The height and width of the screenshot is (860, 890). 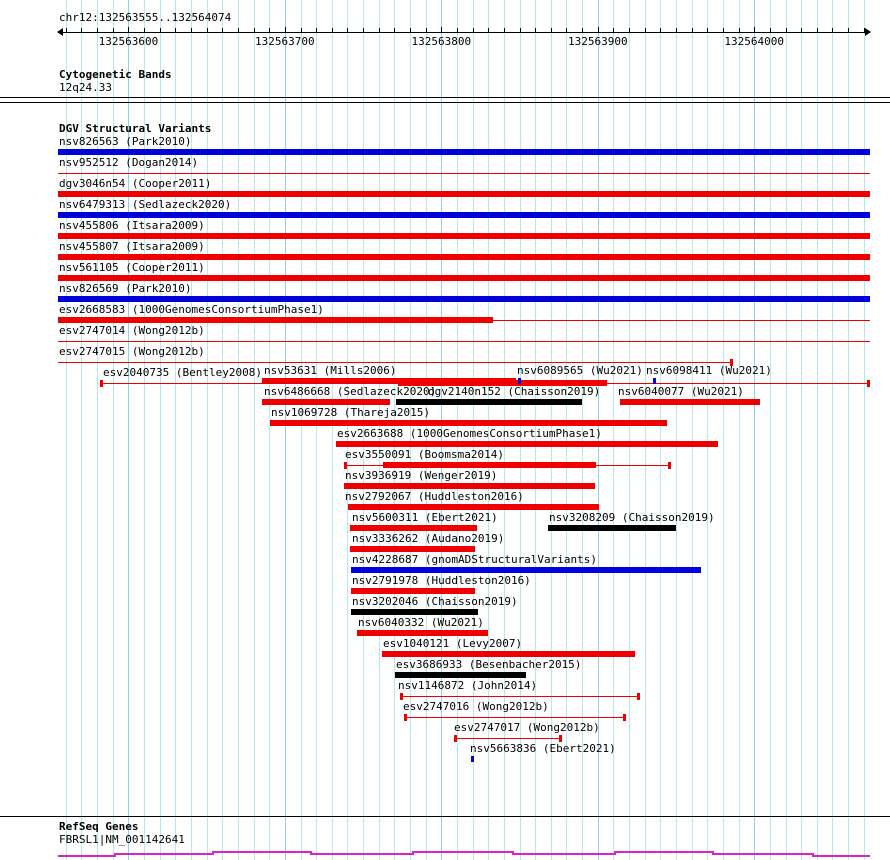 What do you see at coordinates (464, 31) in the screenshot?
I see `coordinate-ruler` at bounding box center [464, 31].